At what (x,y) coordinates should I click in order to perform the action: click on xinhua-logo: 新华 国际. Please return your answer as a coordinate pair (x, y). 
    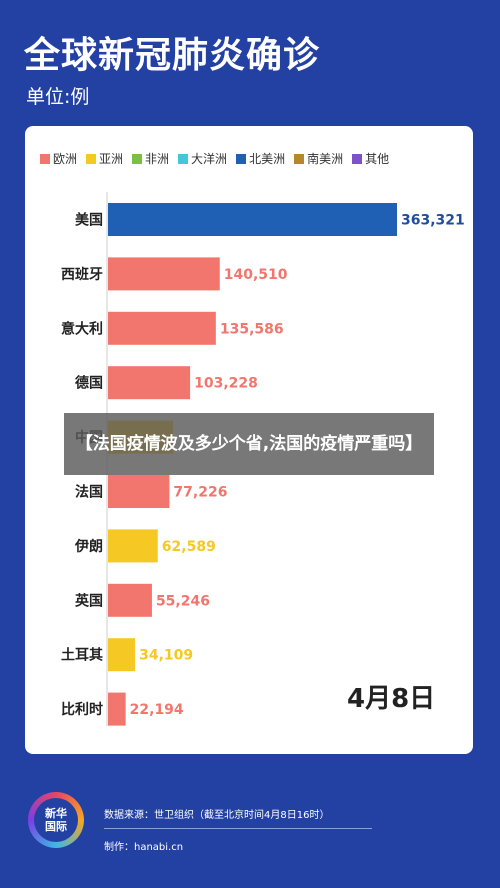
    Looking at the image, I should click on (56, 820).